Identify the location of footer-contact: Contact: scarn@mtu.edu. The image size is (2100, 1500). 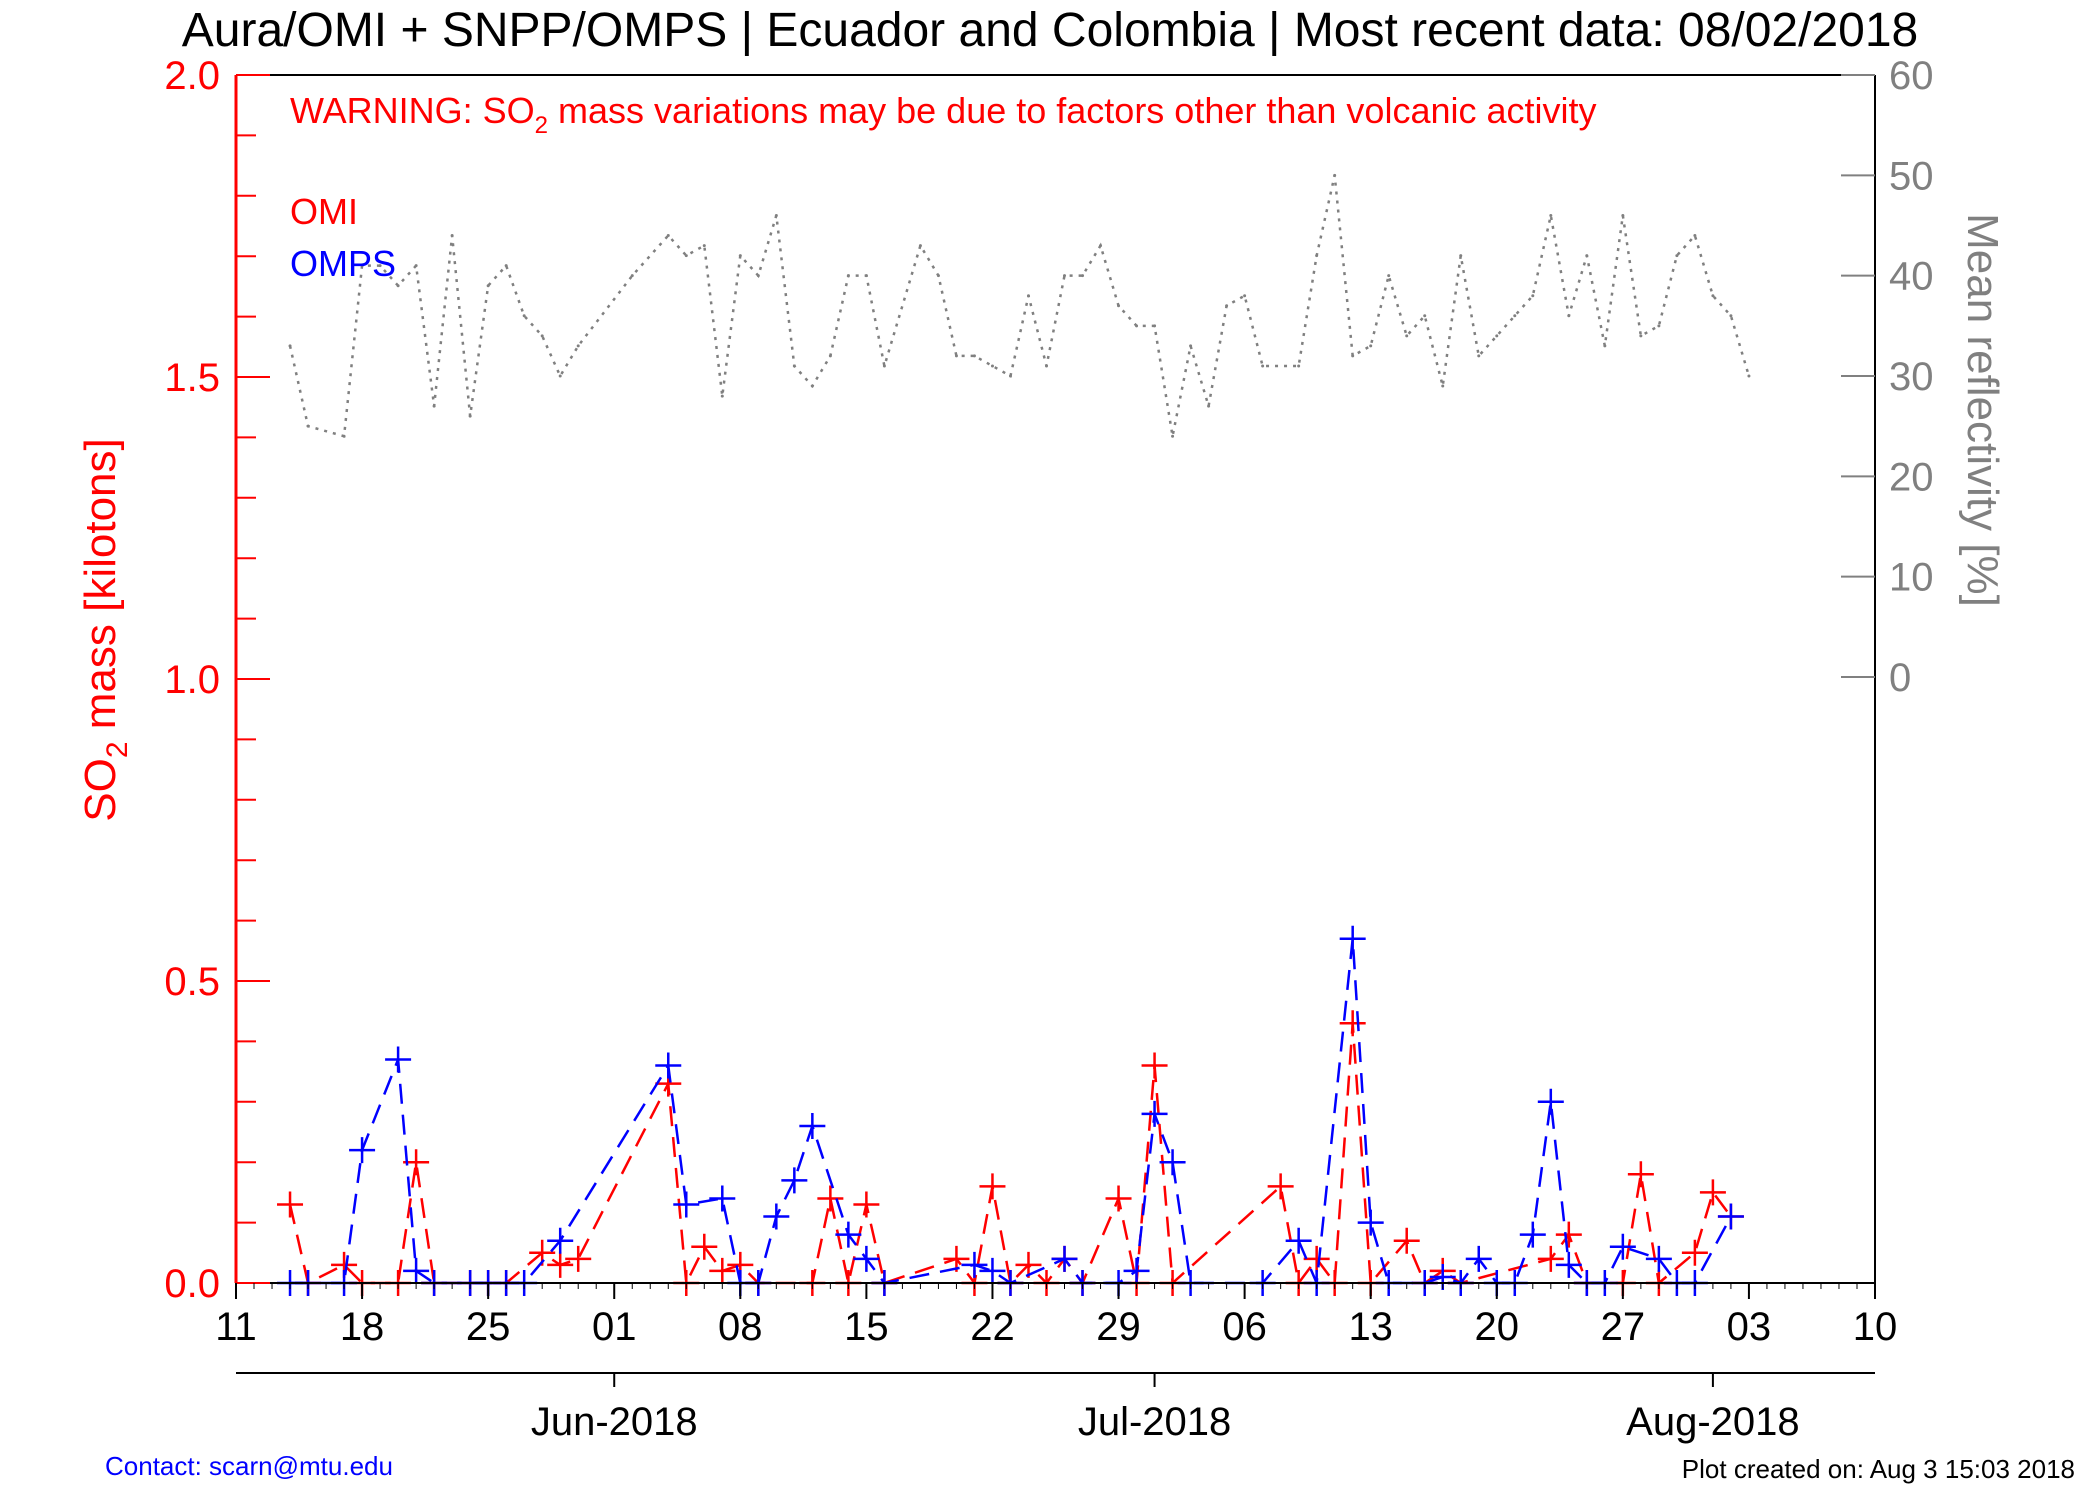
(249, 1466).